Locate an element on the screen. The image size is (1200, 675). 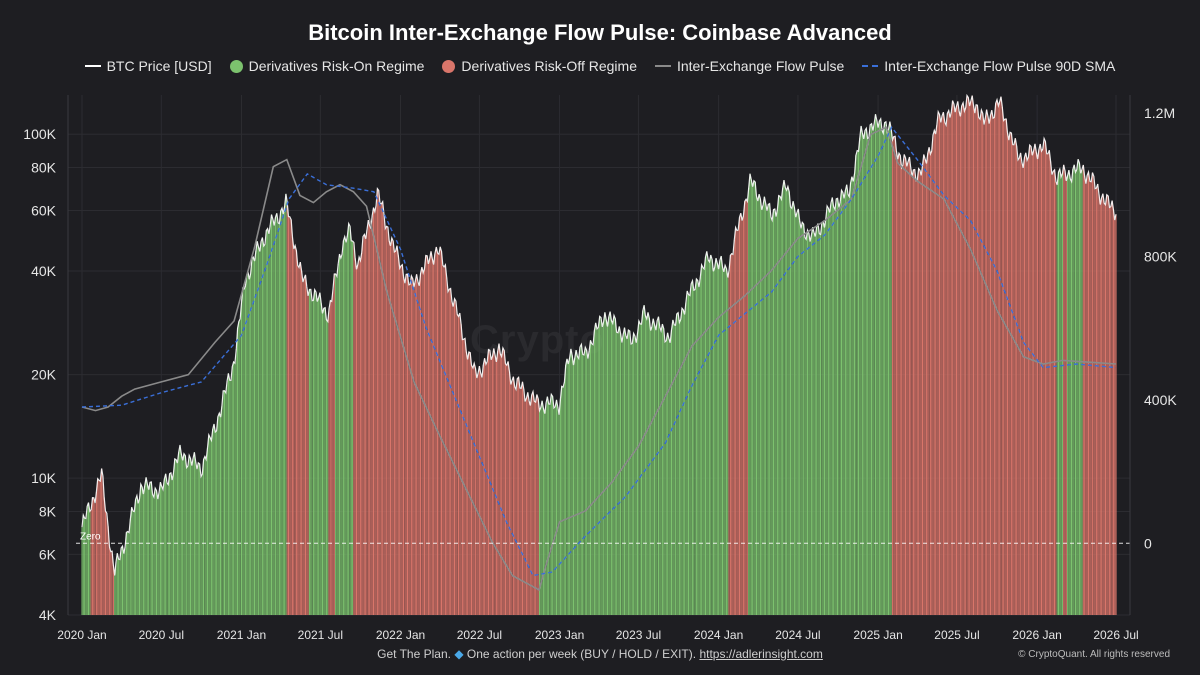
legend-item-risk-on: Derivatives Risk-On Regime is located at coordinates (326, 66).